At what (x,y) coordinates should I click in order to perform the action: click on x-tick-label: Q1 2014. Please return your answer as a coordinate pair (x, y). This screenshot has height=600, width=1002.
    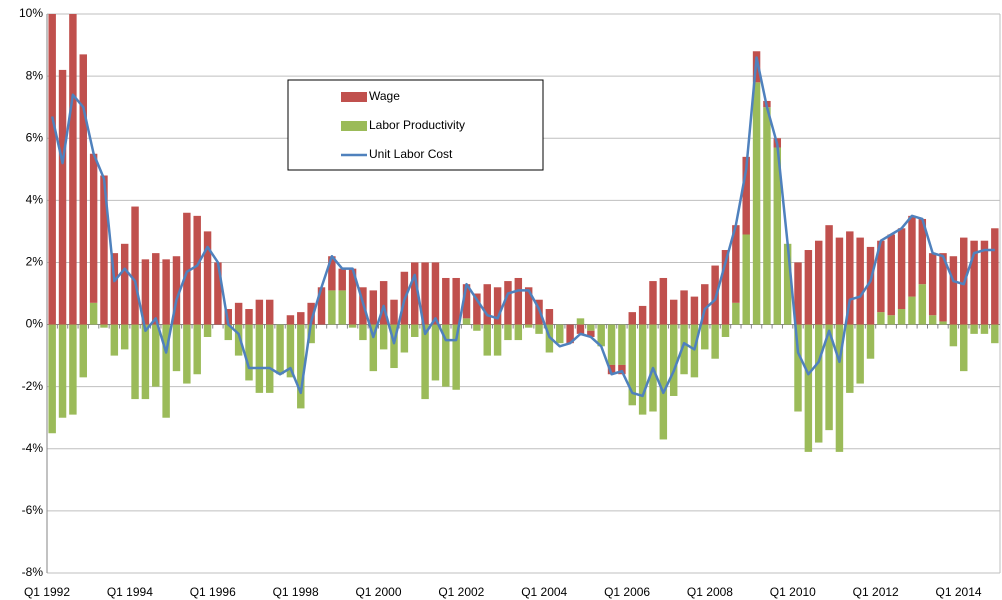
    Looking at the image, I should click on (959, 592).